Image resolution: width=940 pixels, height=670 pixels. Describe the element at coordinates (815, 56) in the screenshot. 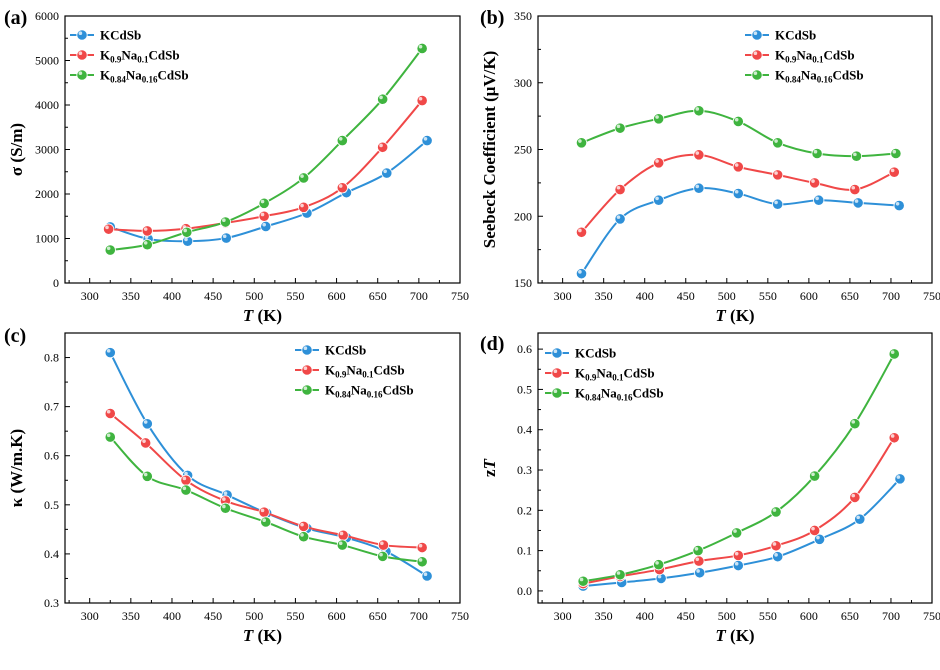

I see `legend-label: K0.9Na0.1CdSb` at that location.